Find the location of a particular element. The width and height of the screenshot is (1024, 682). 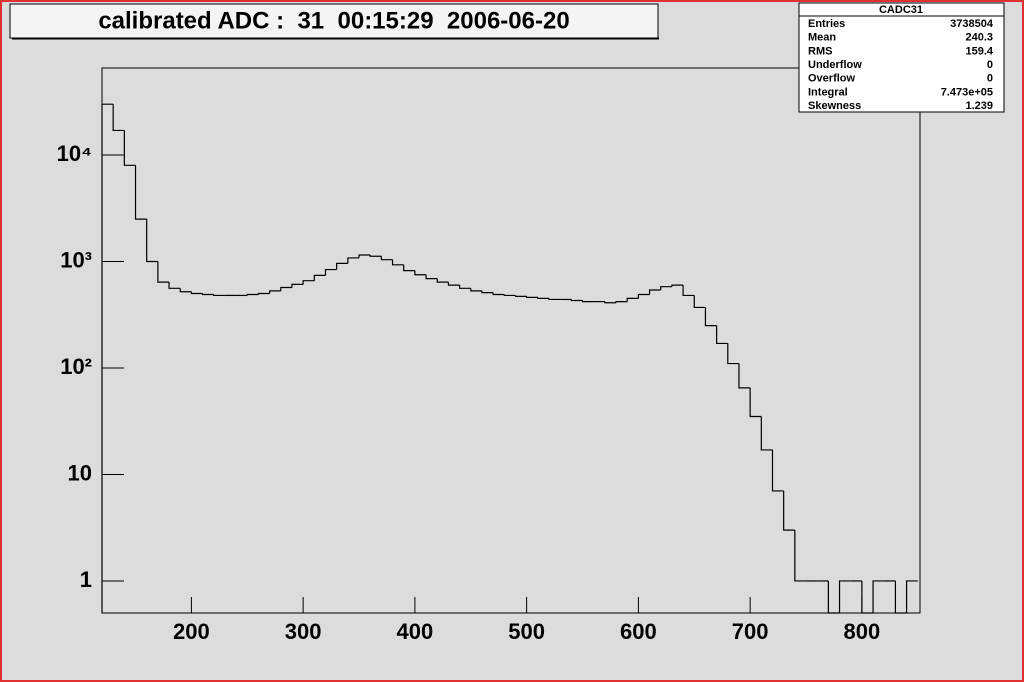

y-tick-label: 10 is located at coordinates (80, 472).